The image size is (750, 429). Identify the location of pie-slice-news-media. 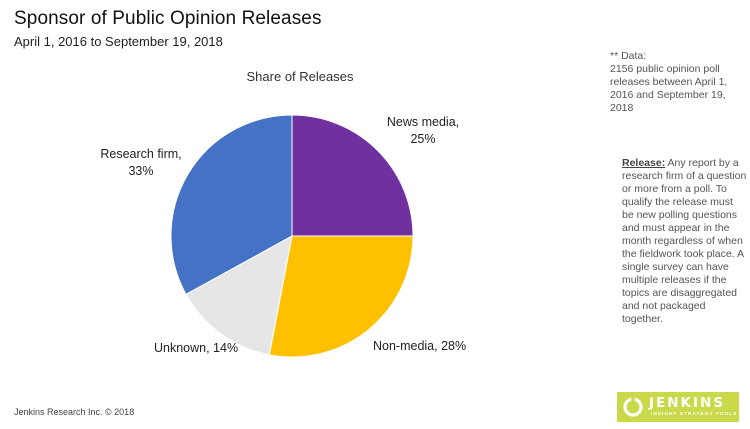
(352, 175).